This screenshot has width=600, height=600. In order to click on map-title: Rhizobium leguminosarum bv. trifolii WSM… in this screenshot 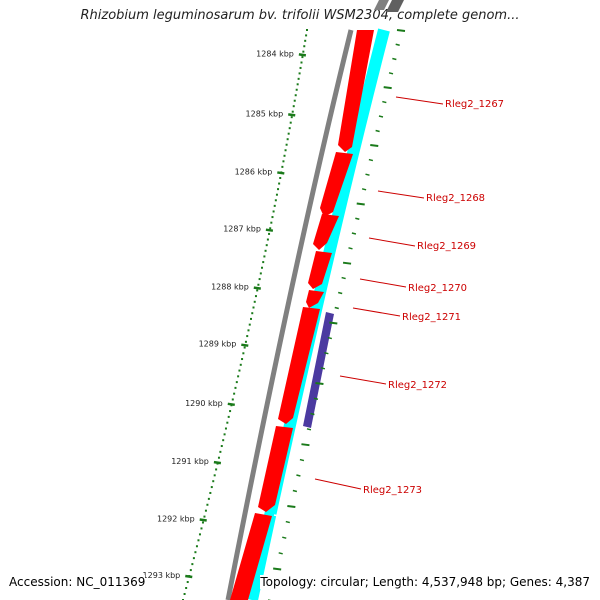, I will do `click(300, 15)`.